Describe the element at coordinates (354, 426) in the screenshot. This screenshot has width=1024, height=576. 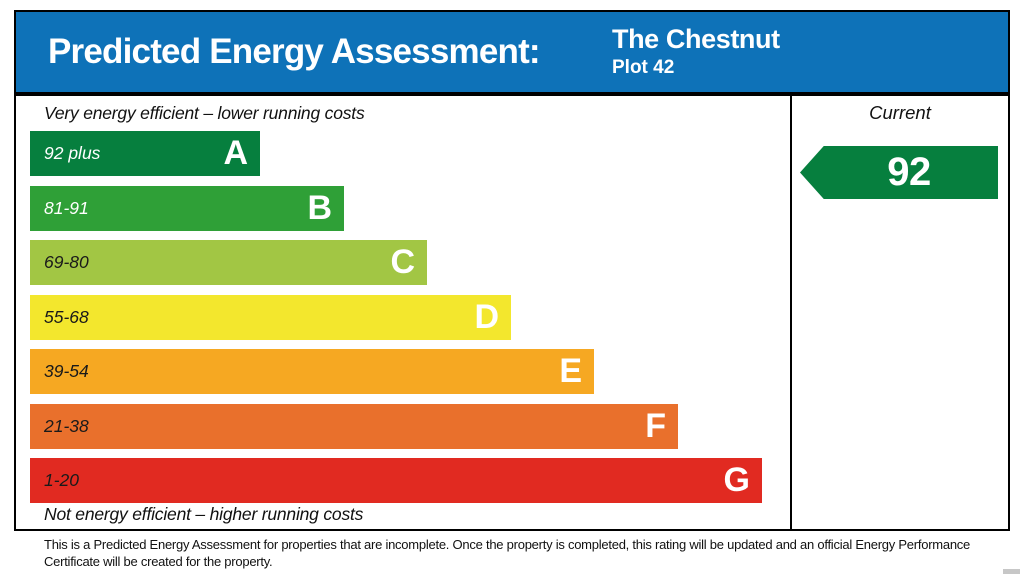
I see `band-row-f: 21-38 F` at that location.